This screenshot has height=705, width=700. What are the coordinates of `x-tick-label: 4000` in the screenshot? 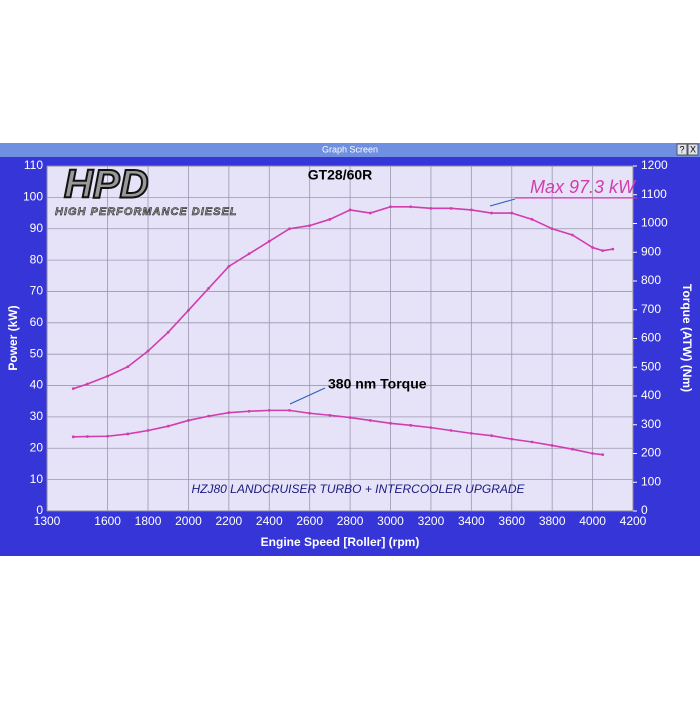 It's located at (592, 521).